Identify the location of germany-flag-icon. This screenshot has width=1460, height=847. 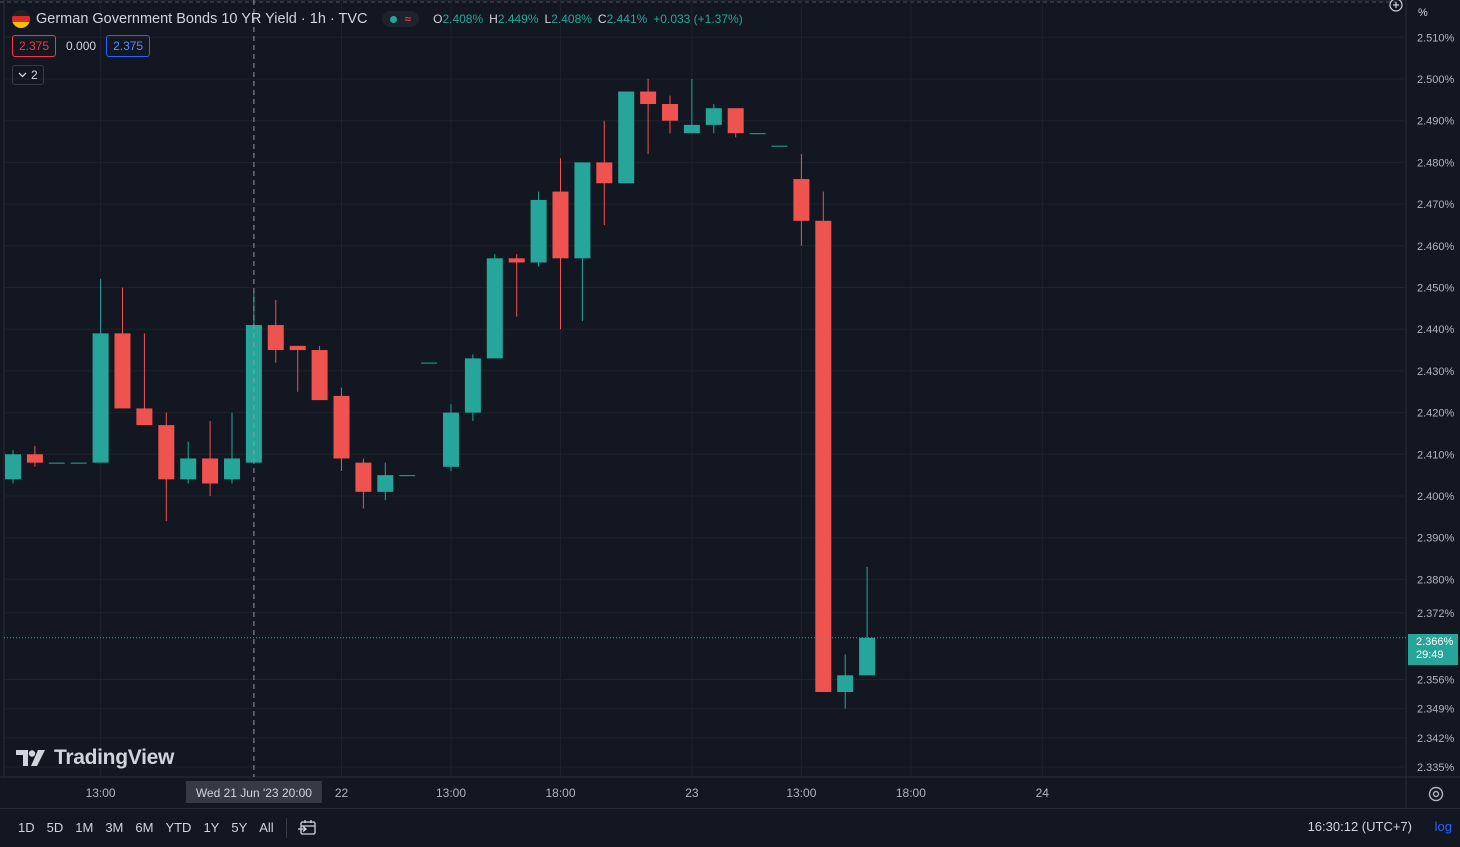
(21, 19).